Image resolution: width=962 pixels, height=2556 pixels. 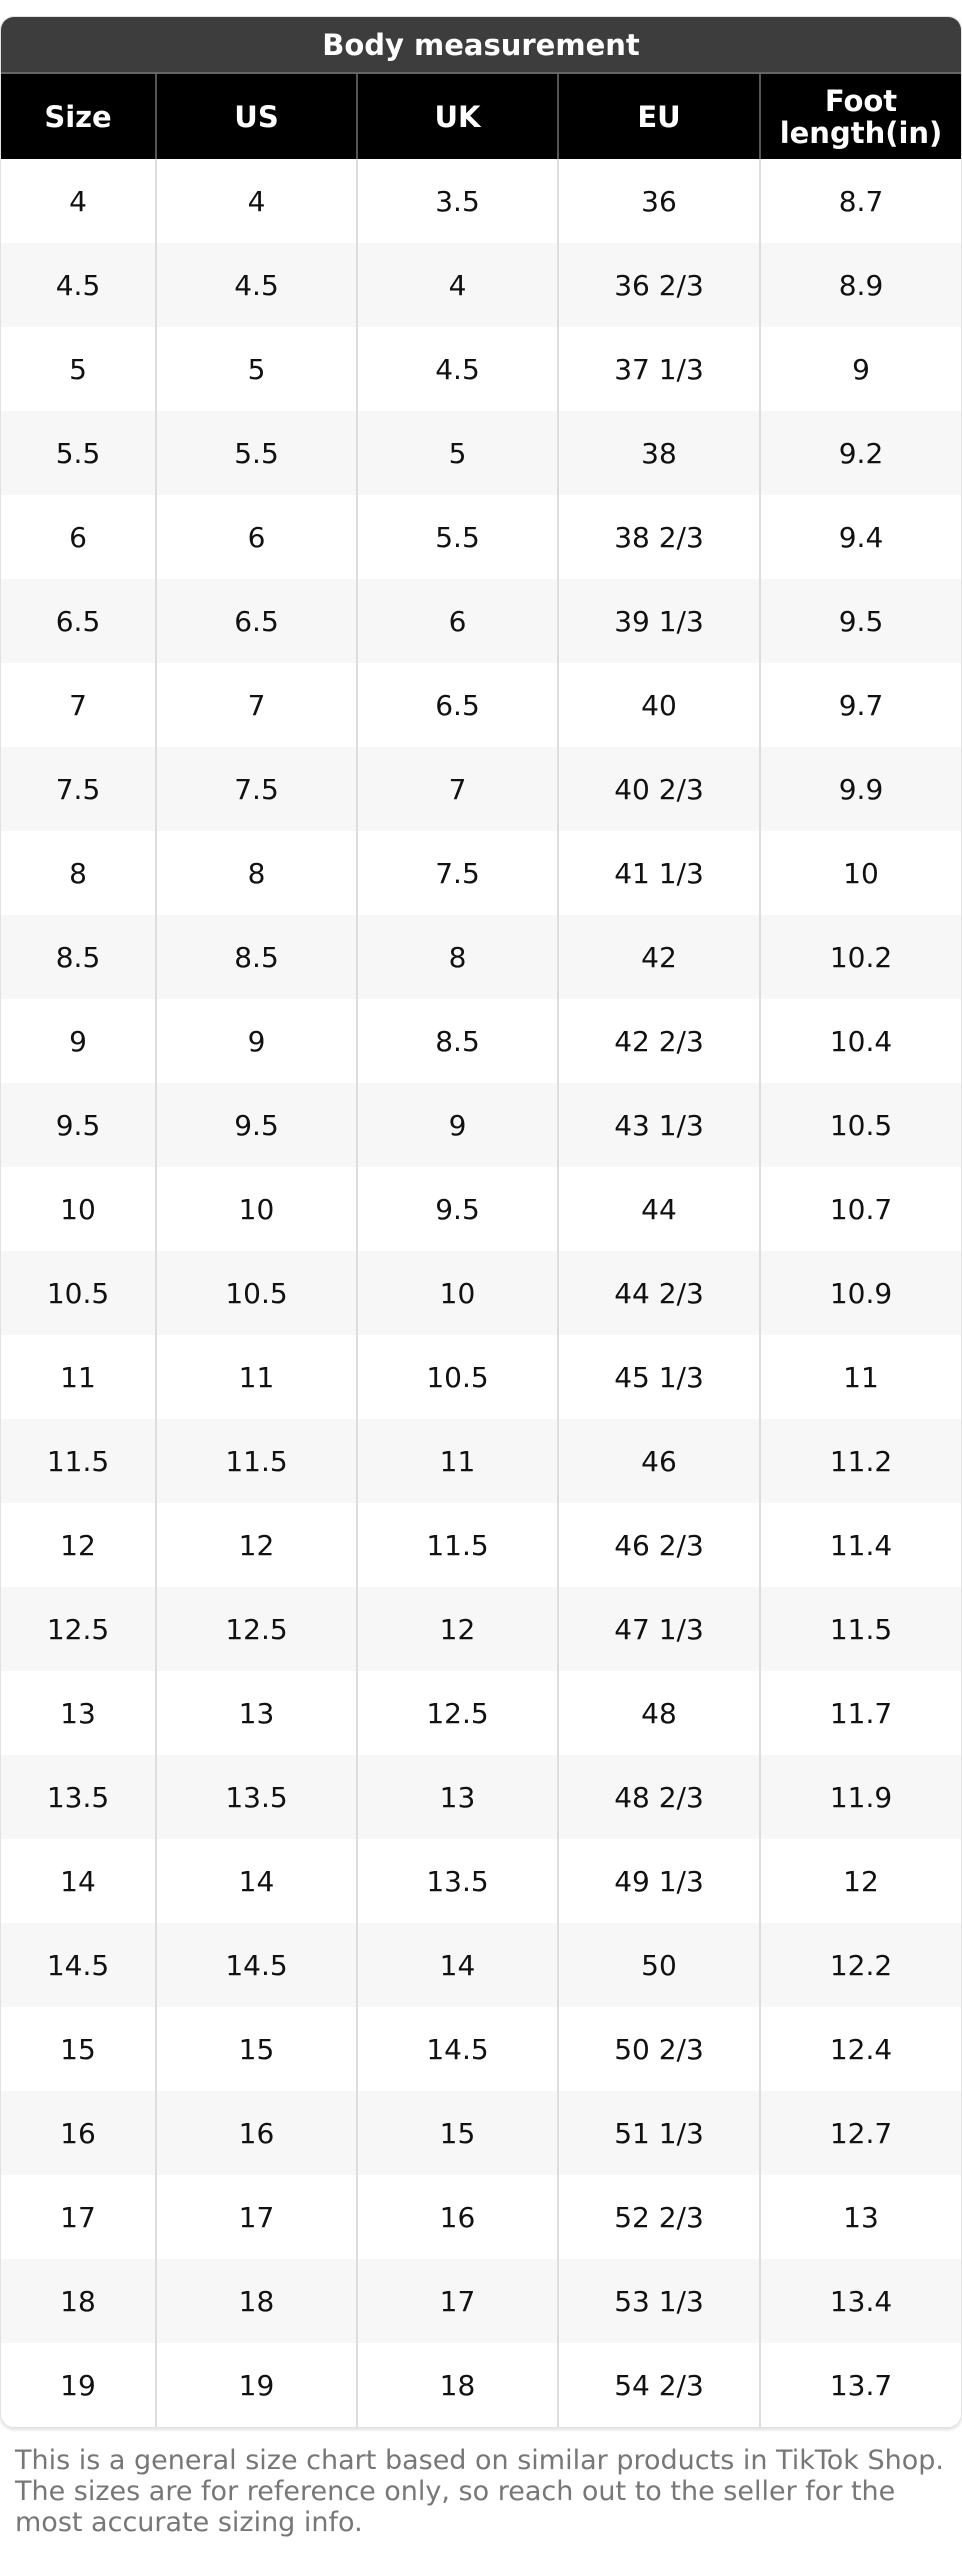 I want to click on table-row: 7.5 7.5 7 40 2/3 9.9, so click(x=481, y=789).